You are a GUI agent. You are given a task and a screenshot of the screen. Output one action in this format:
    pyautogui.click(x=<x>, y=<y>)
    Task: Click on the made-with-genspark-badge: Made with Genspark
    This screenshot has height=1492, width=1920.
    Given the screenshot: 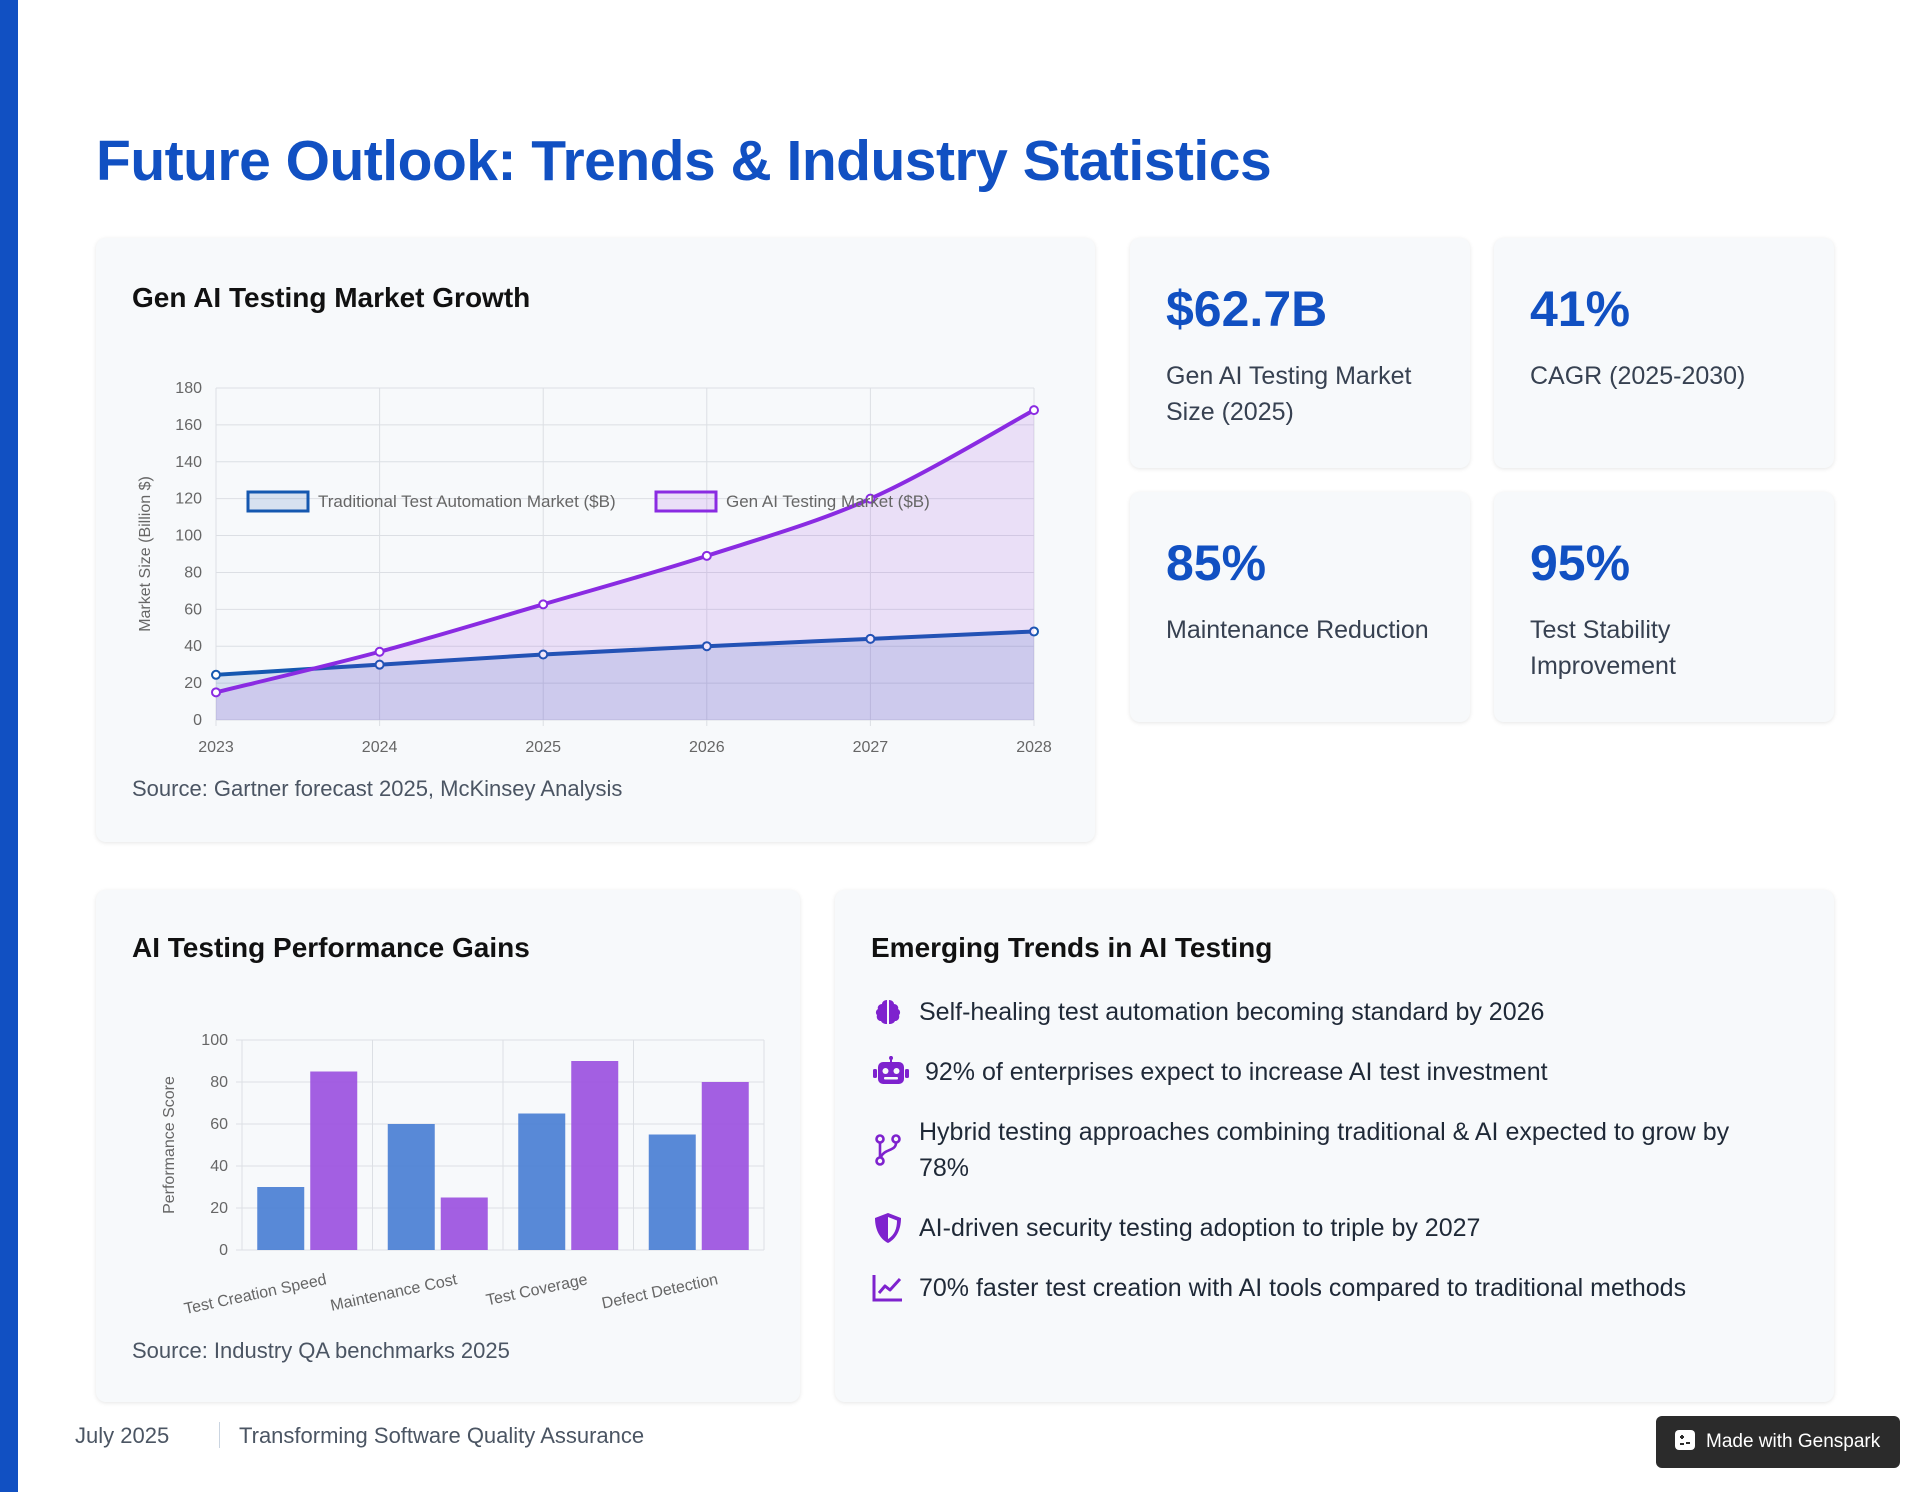 What is the action you would take?
    pyautogui.click(x=1778, y=1442)
    